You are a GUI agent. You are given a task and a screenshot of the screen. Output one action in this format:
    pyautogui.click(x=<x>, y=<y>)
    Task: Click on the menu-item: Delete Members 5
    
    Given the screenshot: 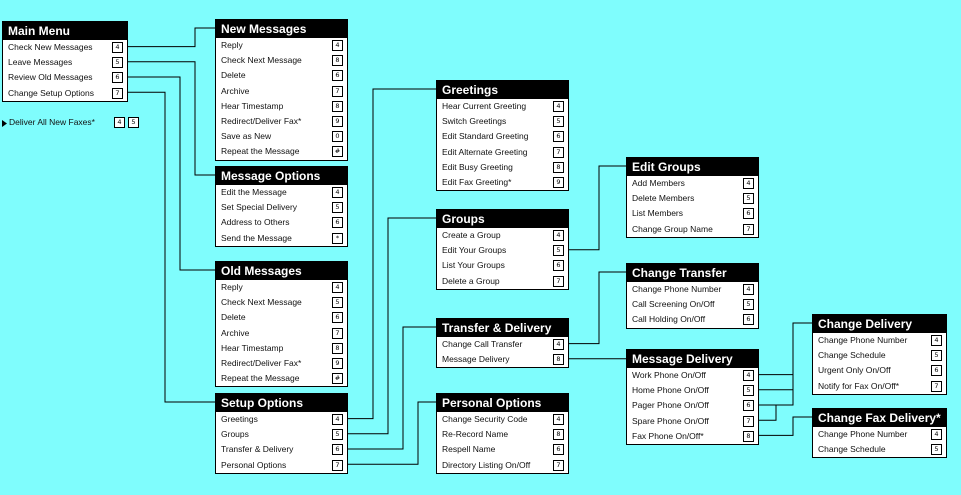 What is the action you would take?
    pyautogui.click(x=692, y=198)
    